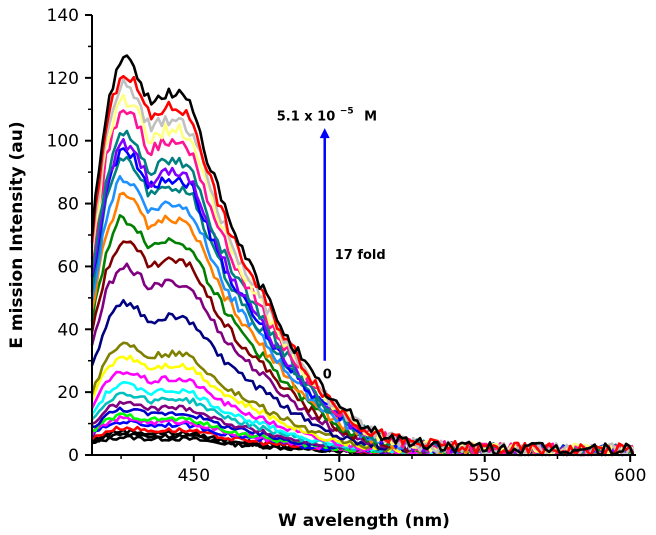 This screenshot has height=535, width=656. Describe the element at coordinates (630, 476) in the screenshot. I see `x-tick-label: 600` at that location.